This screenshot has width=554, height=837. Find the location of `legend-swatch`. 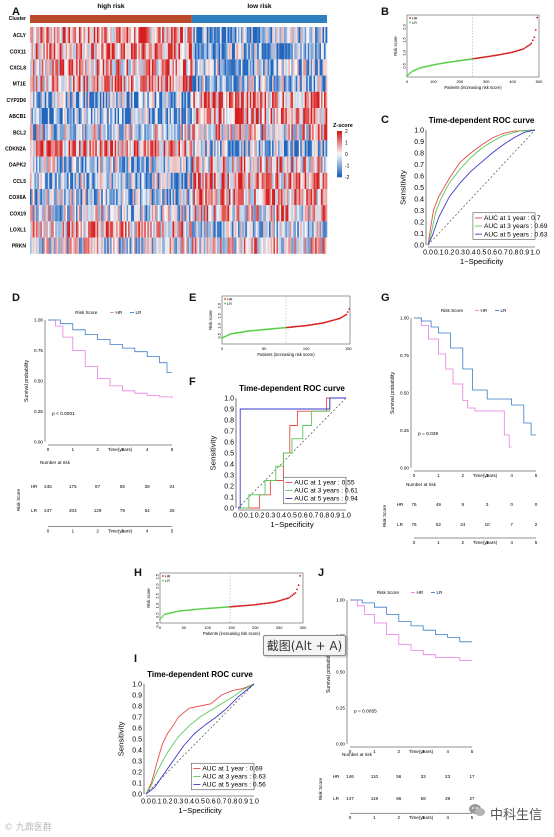

legend-swatch is located at coordinates (339, 153).